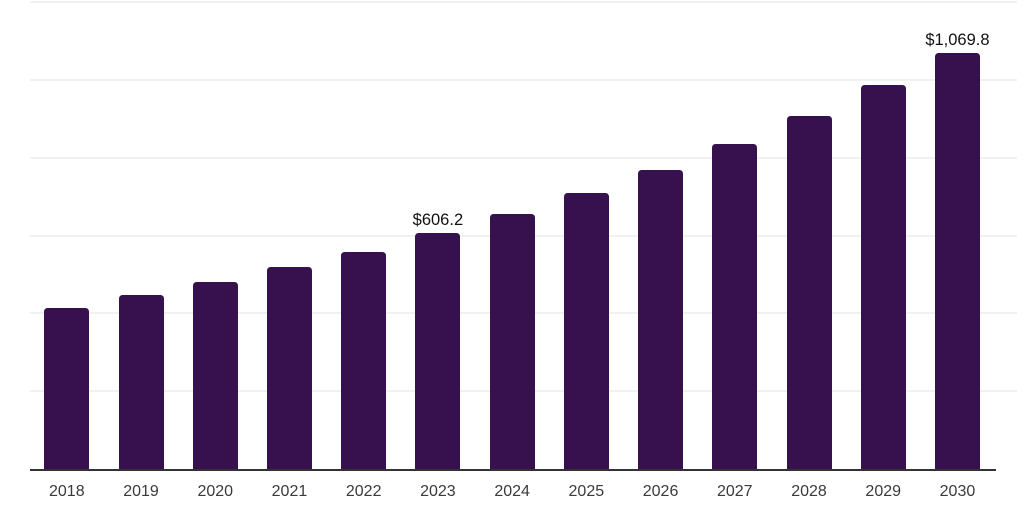 This screenshot has height=512, width=1024. What do you see at coordinates (289, 368) in the screenshot?
I see `bar-2021` at bounding box center [289, 368].